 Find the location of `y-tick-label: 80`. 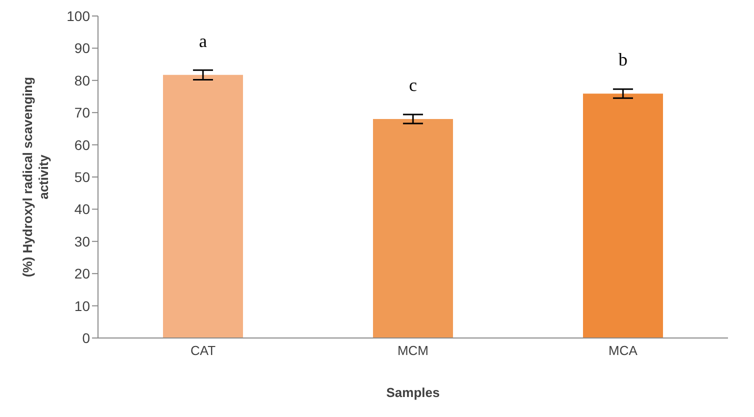

y-tick-label: 80 is located at coordinates (82, 80).